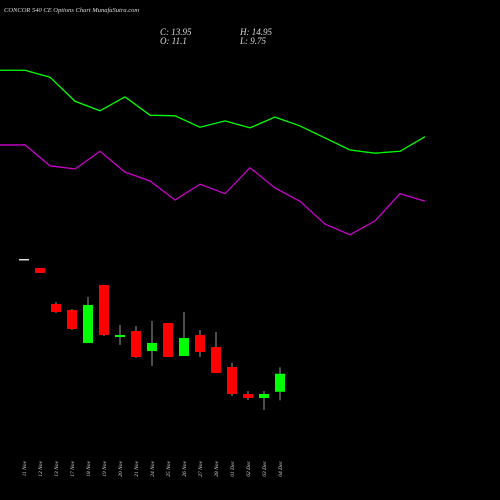  I want to click on readout: L: 9.75, so click(253, 41).